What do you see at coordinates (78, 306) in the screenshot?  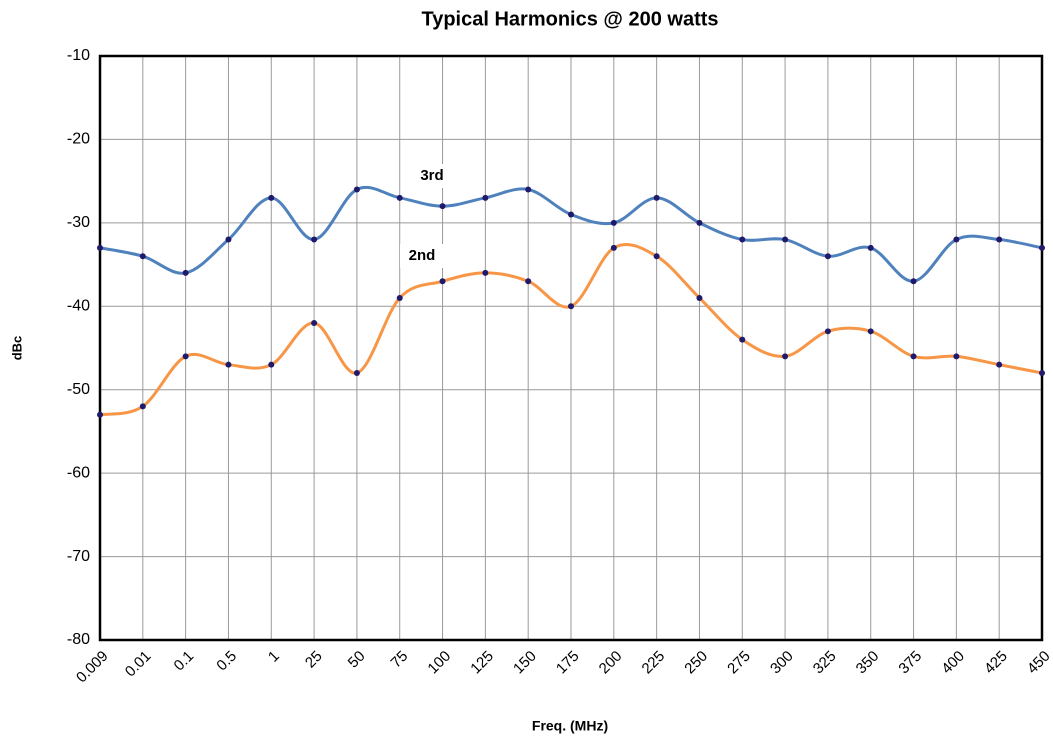 I see `y-tick-label: -40` at bounding box center [78, 306].